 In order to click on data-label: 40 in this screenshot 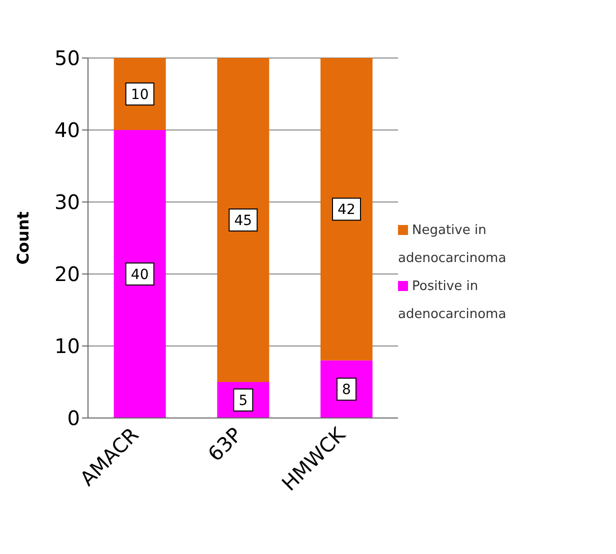, I will do `click(139, 275)`.